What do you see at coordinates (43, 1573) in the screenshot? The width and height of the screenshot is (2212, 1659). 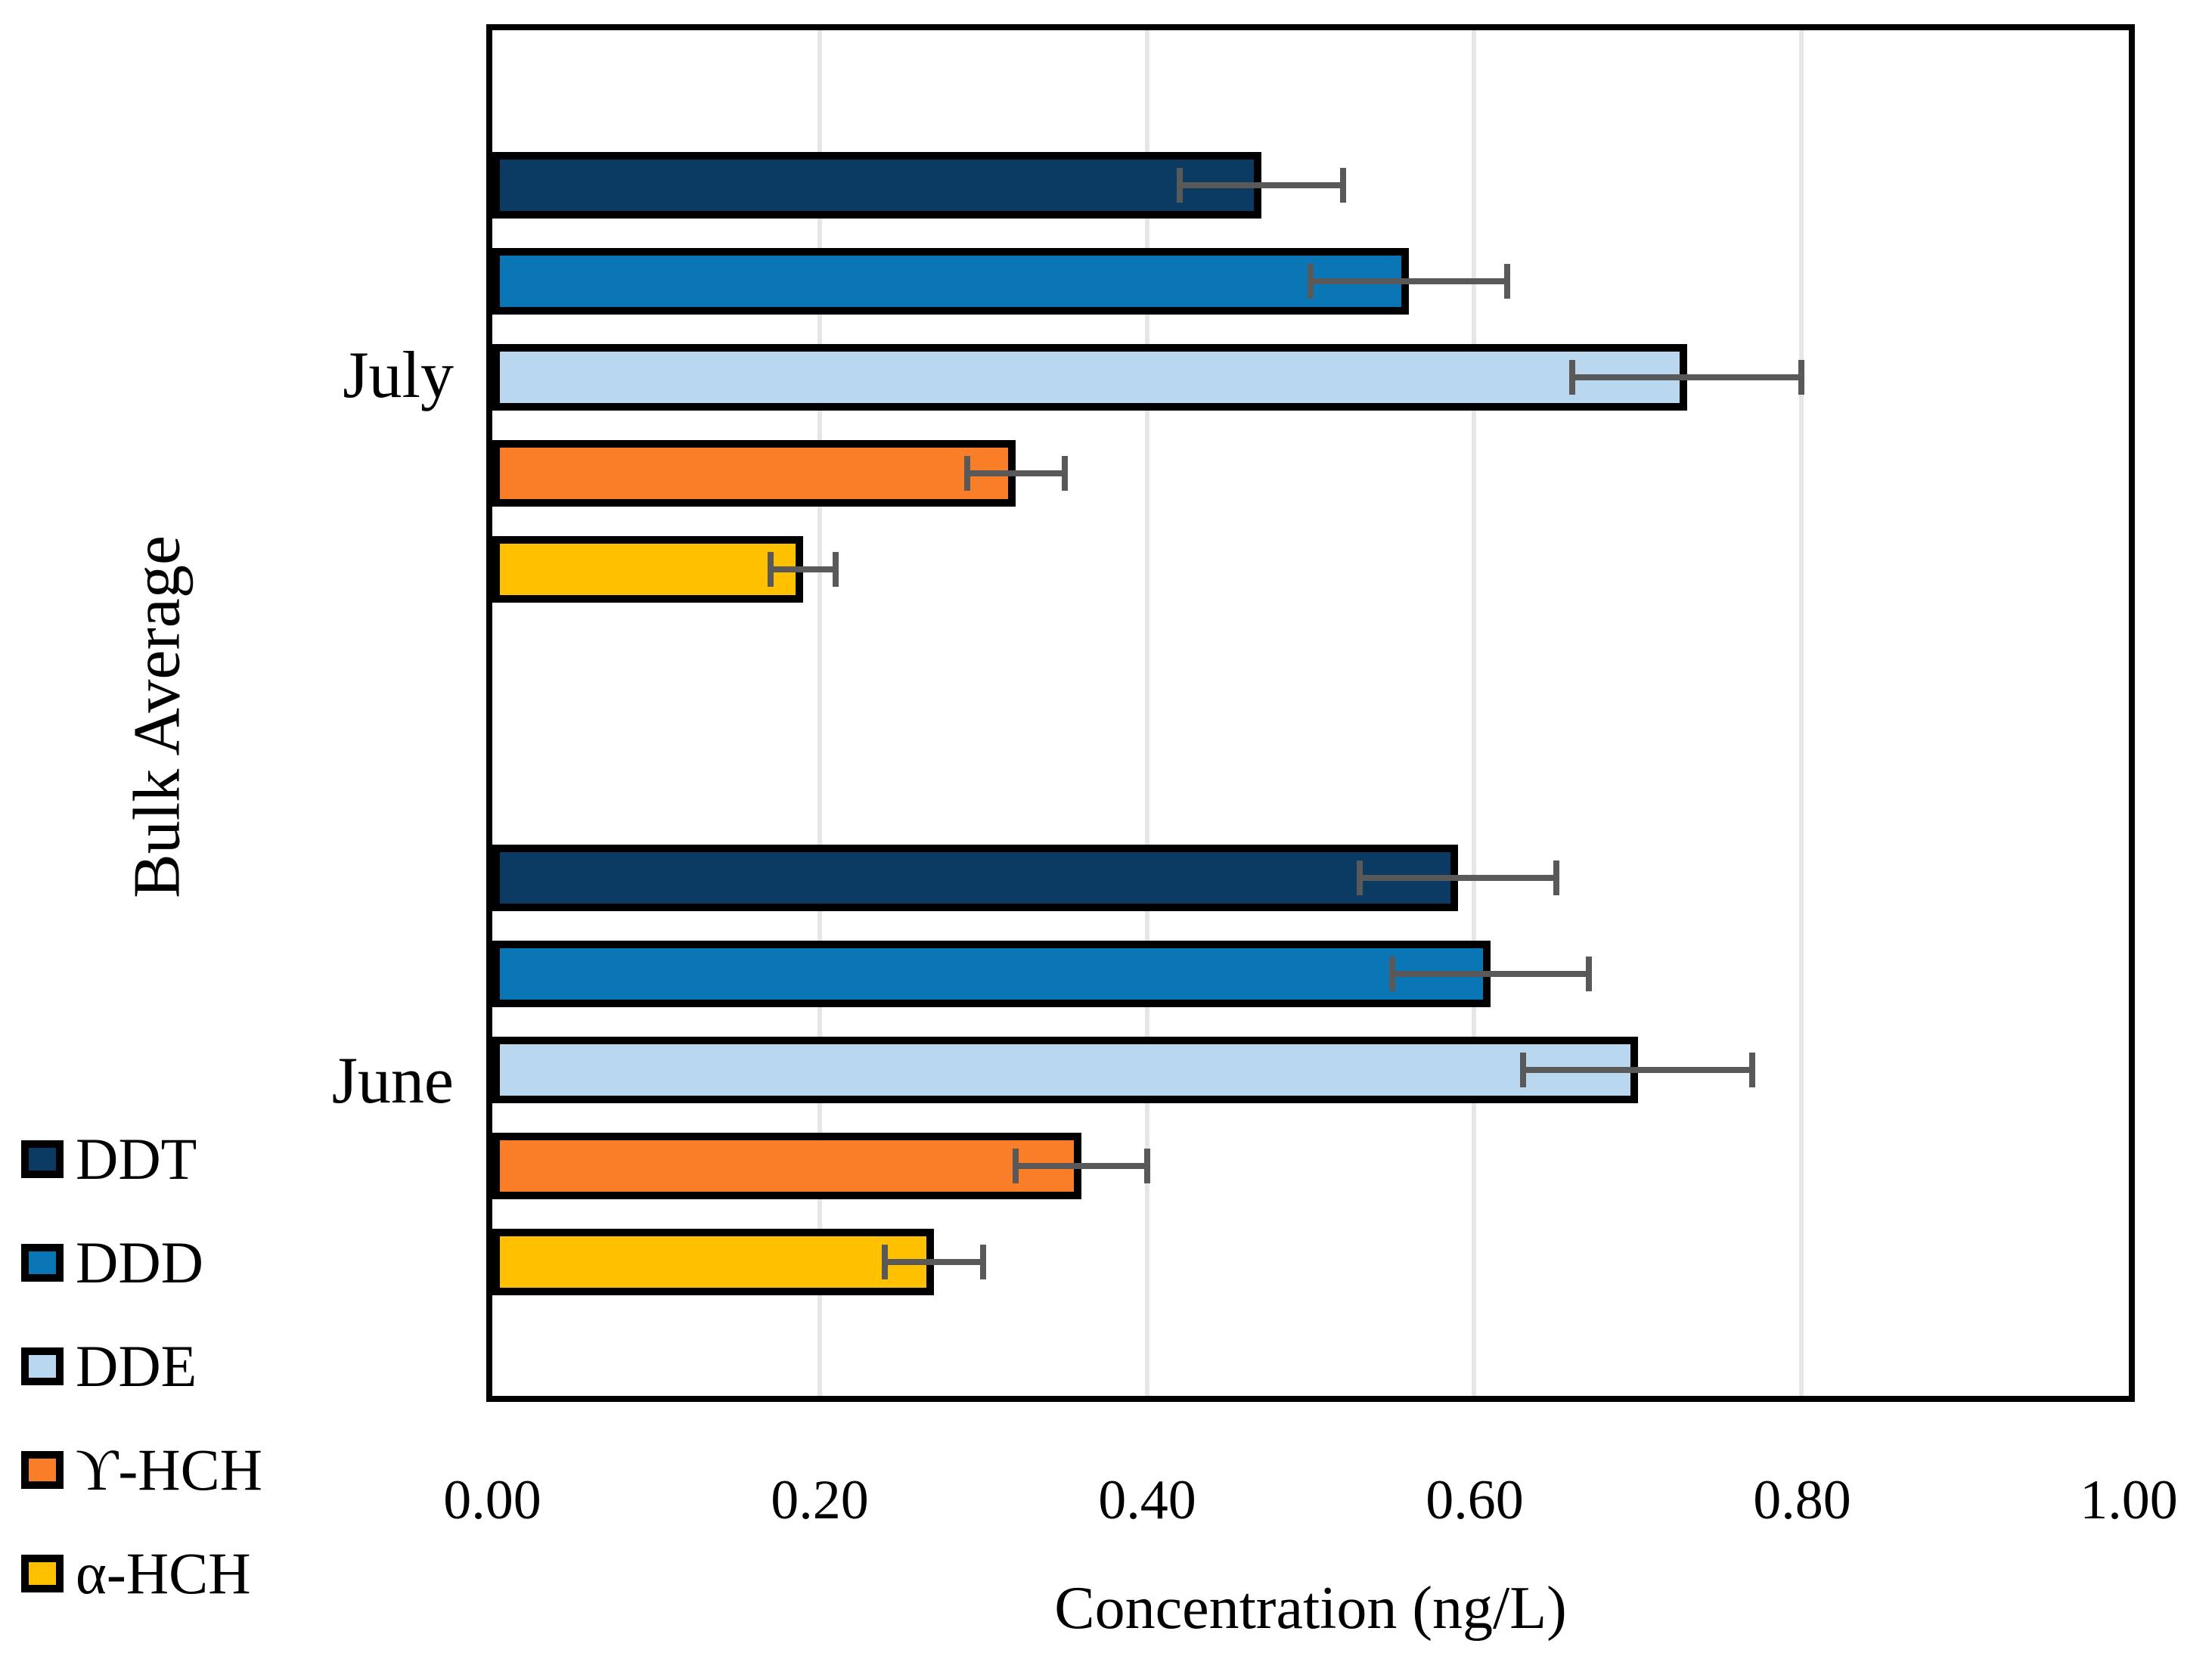 I see `legend-swatch-alpha-hch` at bounding box center [43, 1573].